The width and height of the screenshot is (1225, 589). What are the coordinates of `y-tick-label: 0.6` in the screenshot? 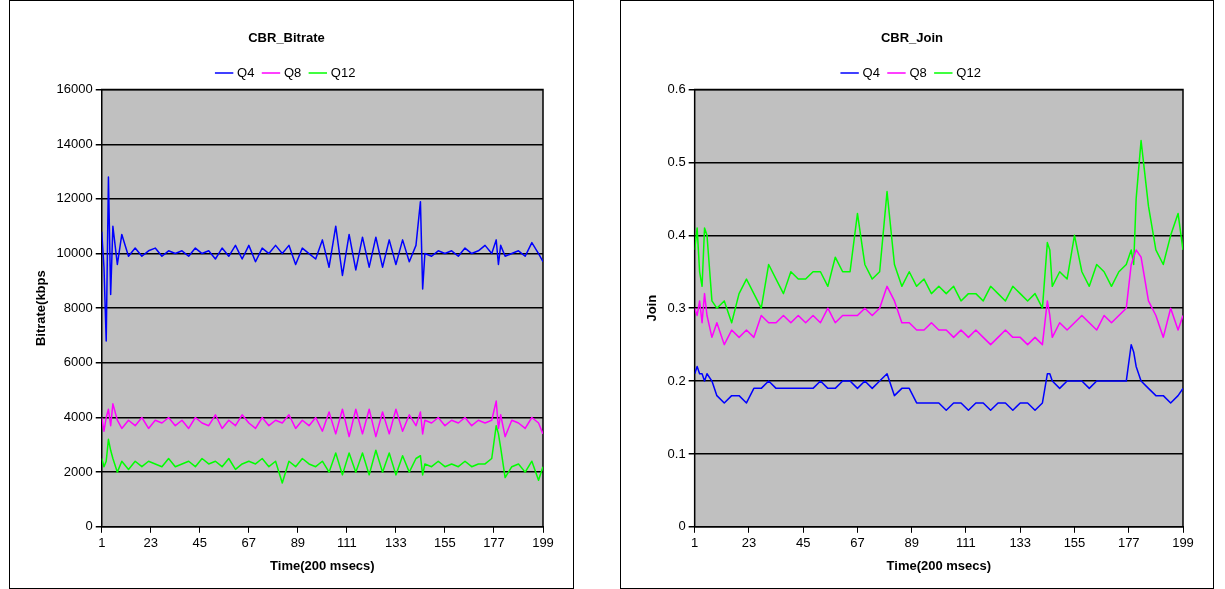 It's located at (676, 89).